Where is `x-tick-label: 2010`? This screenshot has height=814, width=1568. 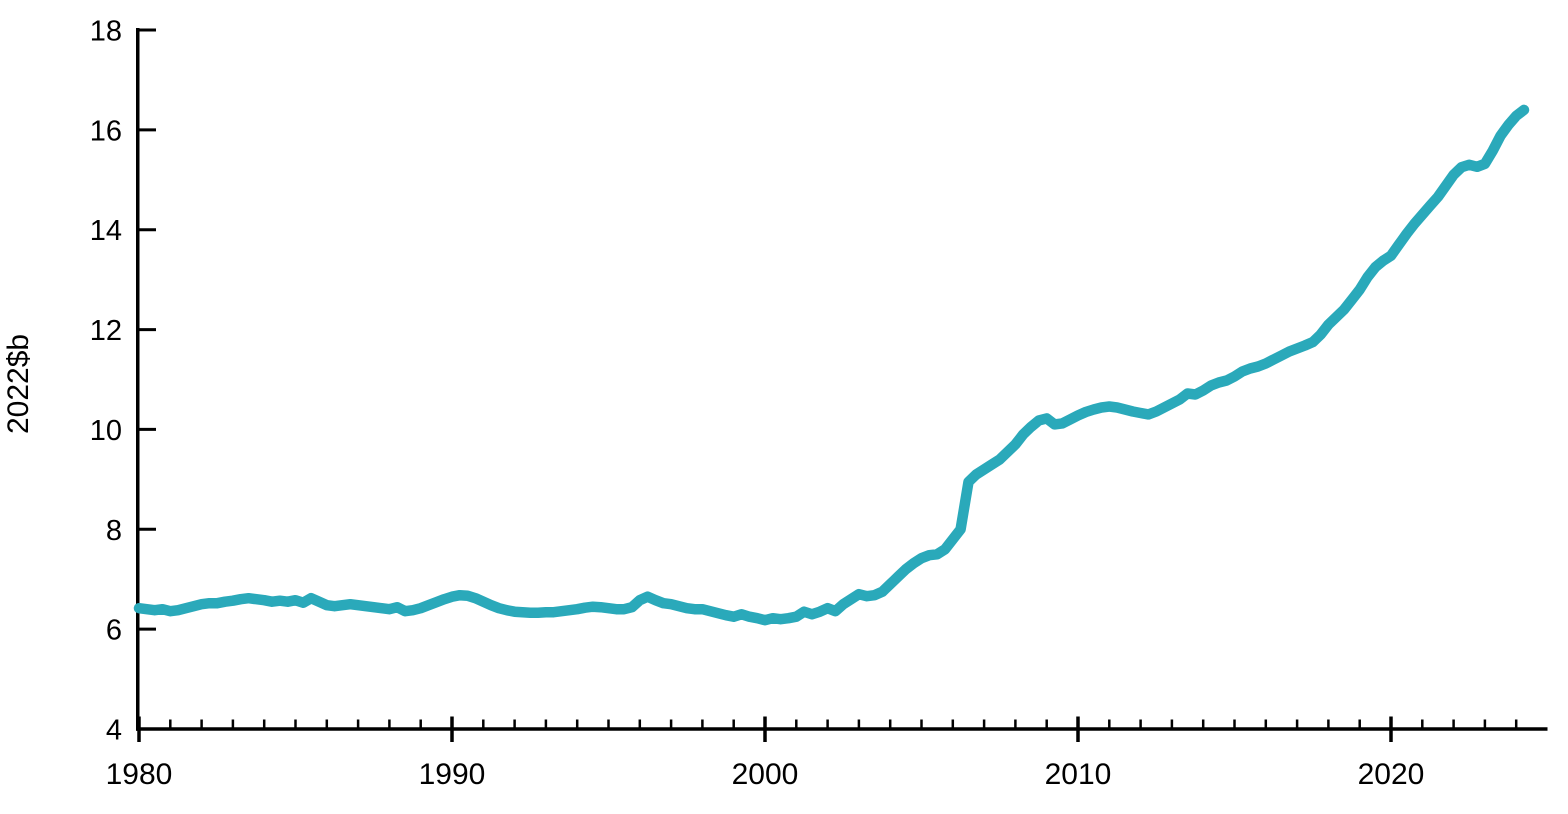 x-tick-label: 2010 is located at coordinates (1078, 774).